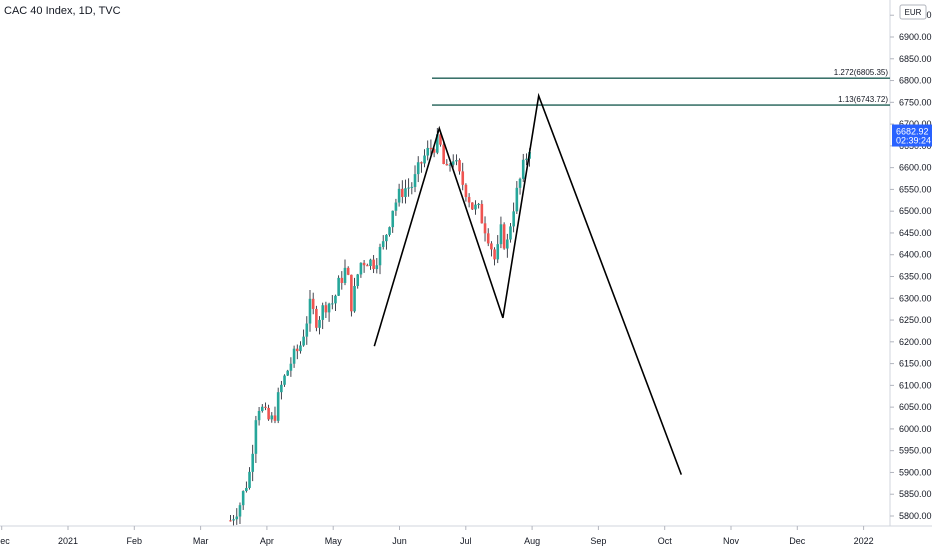 This screenshot has height=555, width=932. What do you see at coordinates (912, 132) in the screenshot?
I see `current-price-label: 6682.92` at bounding box center [912, 132].